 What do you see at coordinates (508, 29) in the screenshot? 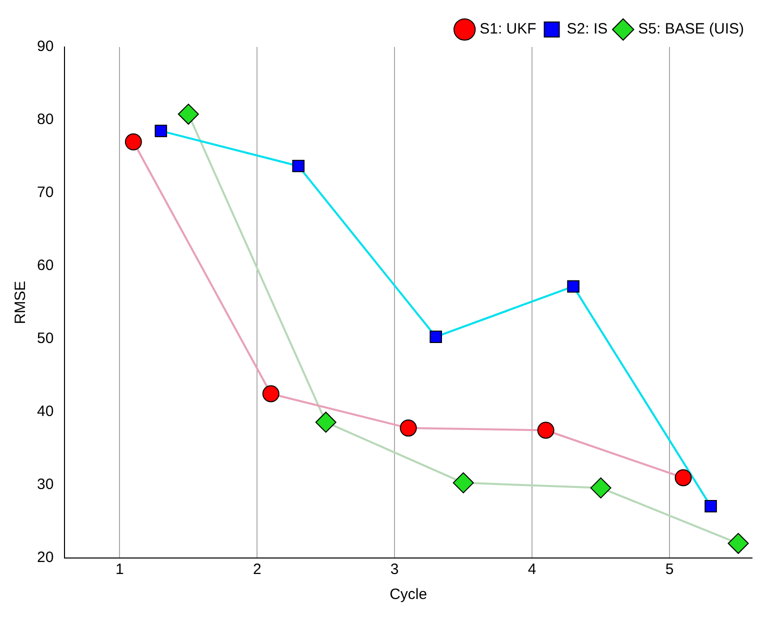
I see `legend-label: S1: UKF` at bounding box center [508, 29].